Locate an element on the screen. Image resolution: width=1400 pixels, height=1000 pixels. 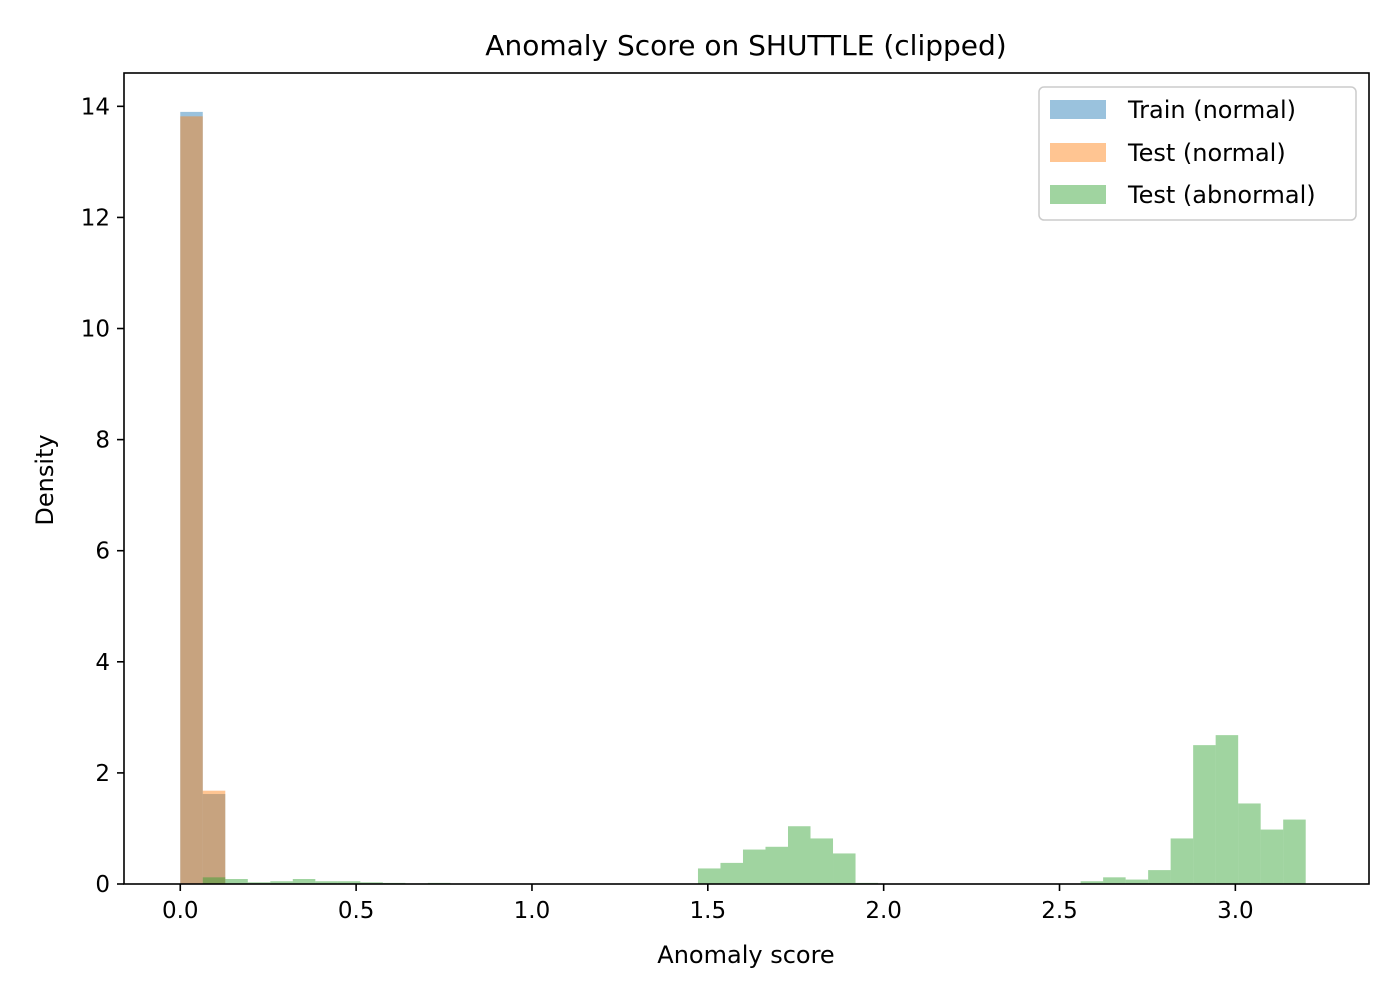
y-tick-label: 8 is located at coordinates (102, 441).